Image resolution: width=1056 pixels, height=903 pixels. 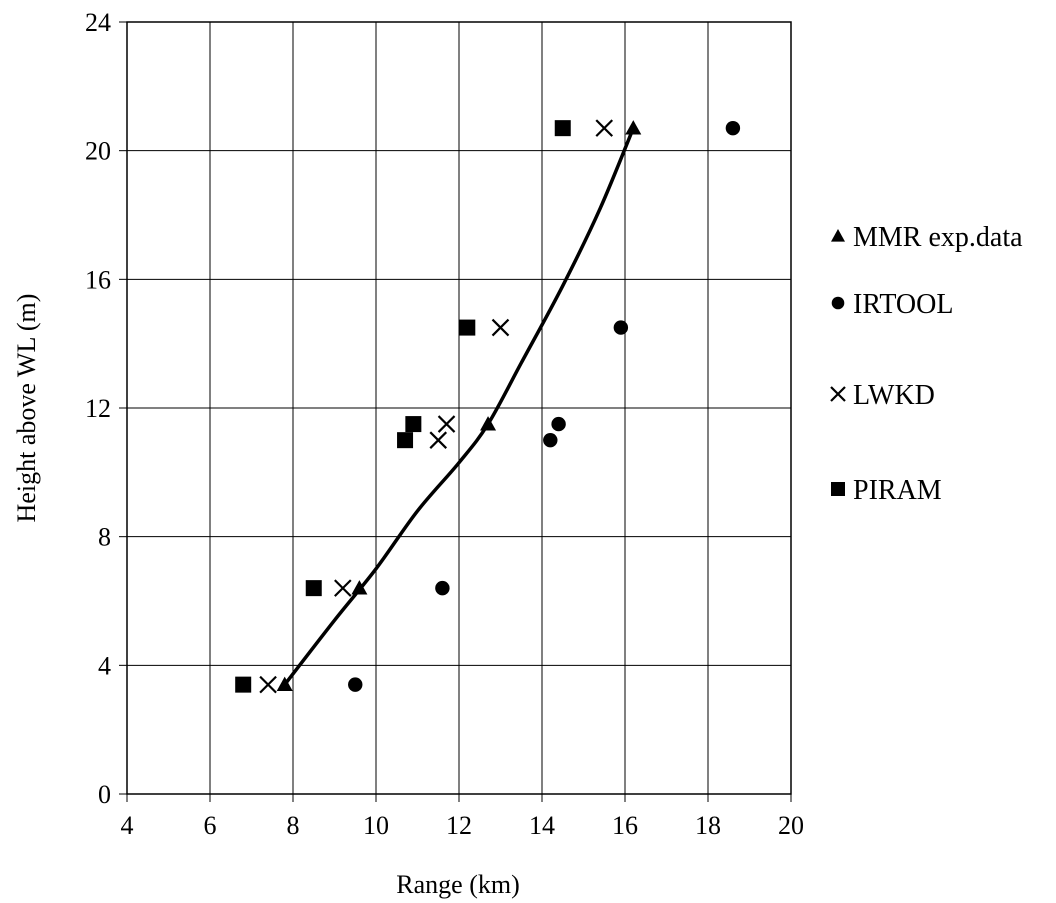 What do you see at coordinates (542, 825) in the screenshot?
I see `x-tick-label: 14` at bounding box center [542, 825].